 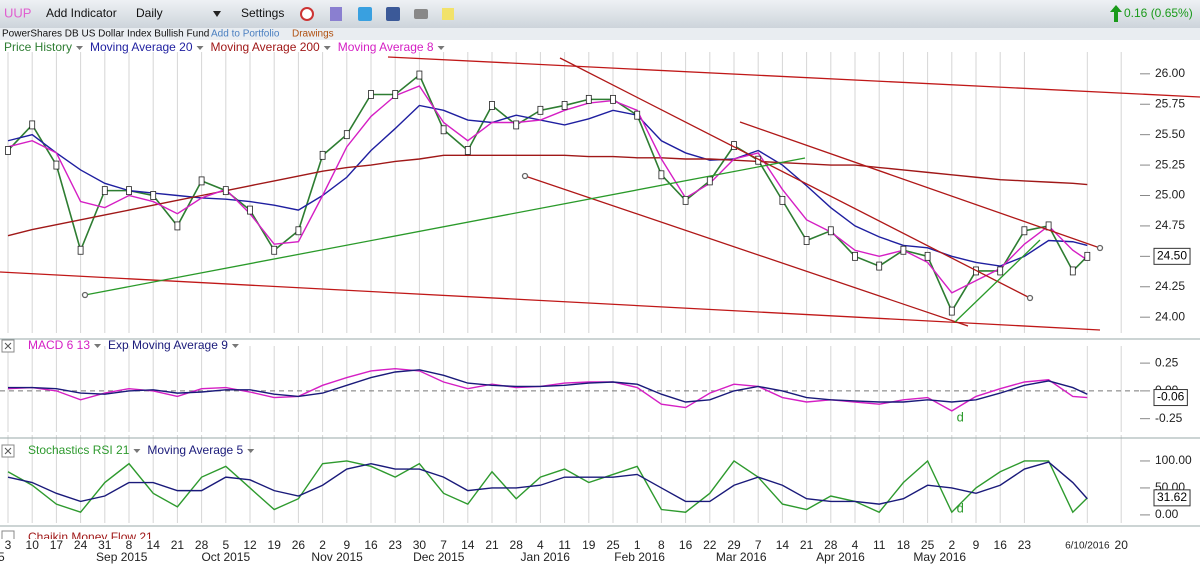 What do you see at coordinates (1116, 13) in the screenshot?
I see `up-arrow` at bounding box center [1116, 13].